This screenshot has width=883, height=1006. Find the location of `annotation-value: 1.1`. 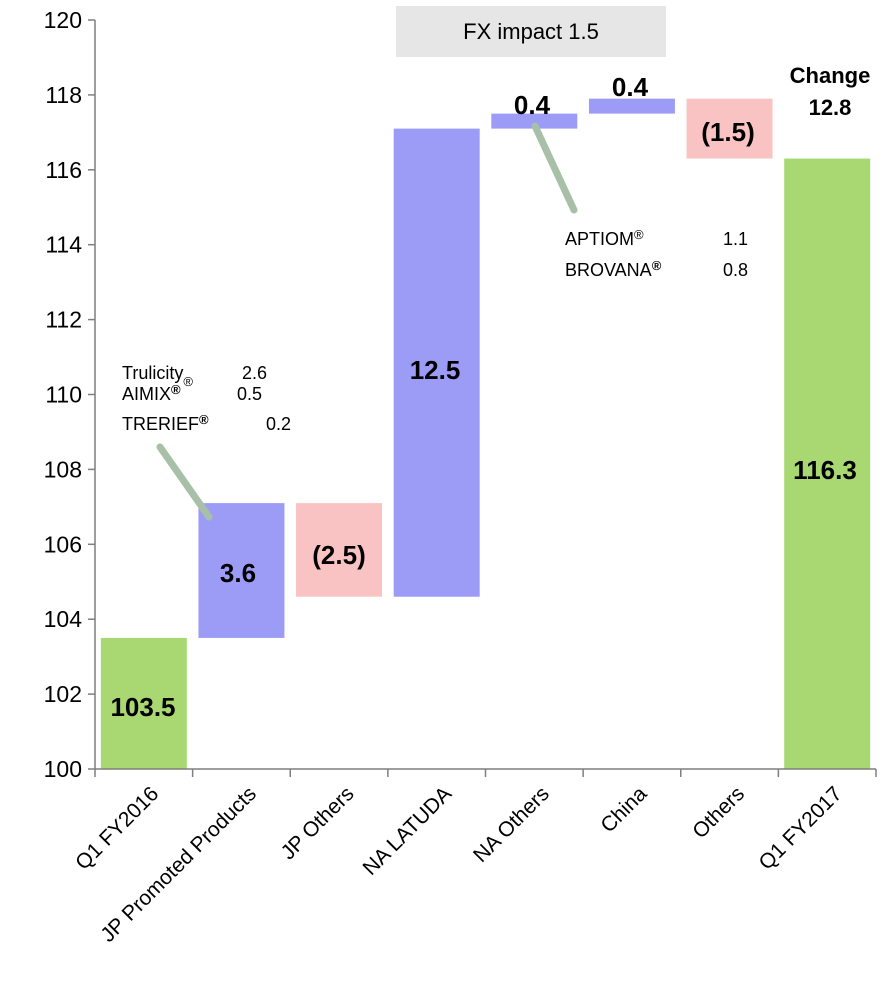

annotation-value: 1.1 is located at coordinates (735, 239).